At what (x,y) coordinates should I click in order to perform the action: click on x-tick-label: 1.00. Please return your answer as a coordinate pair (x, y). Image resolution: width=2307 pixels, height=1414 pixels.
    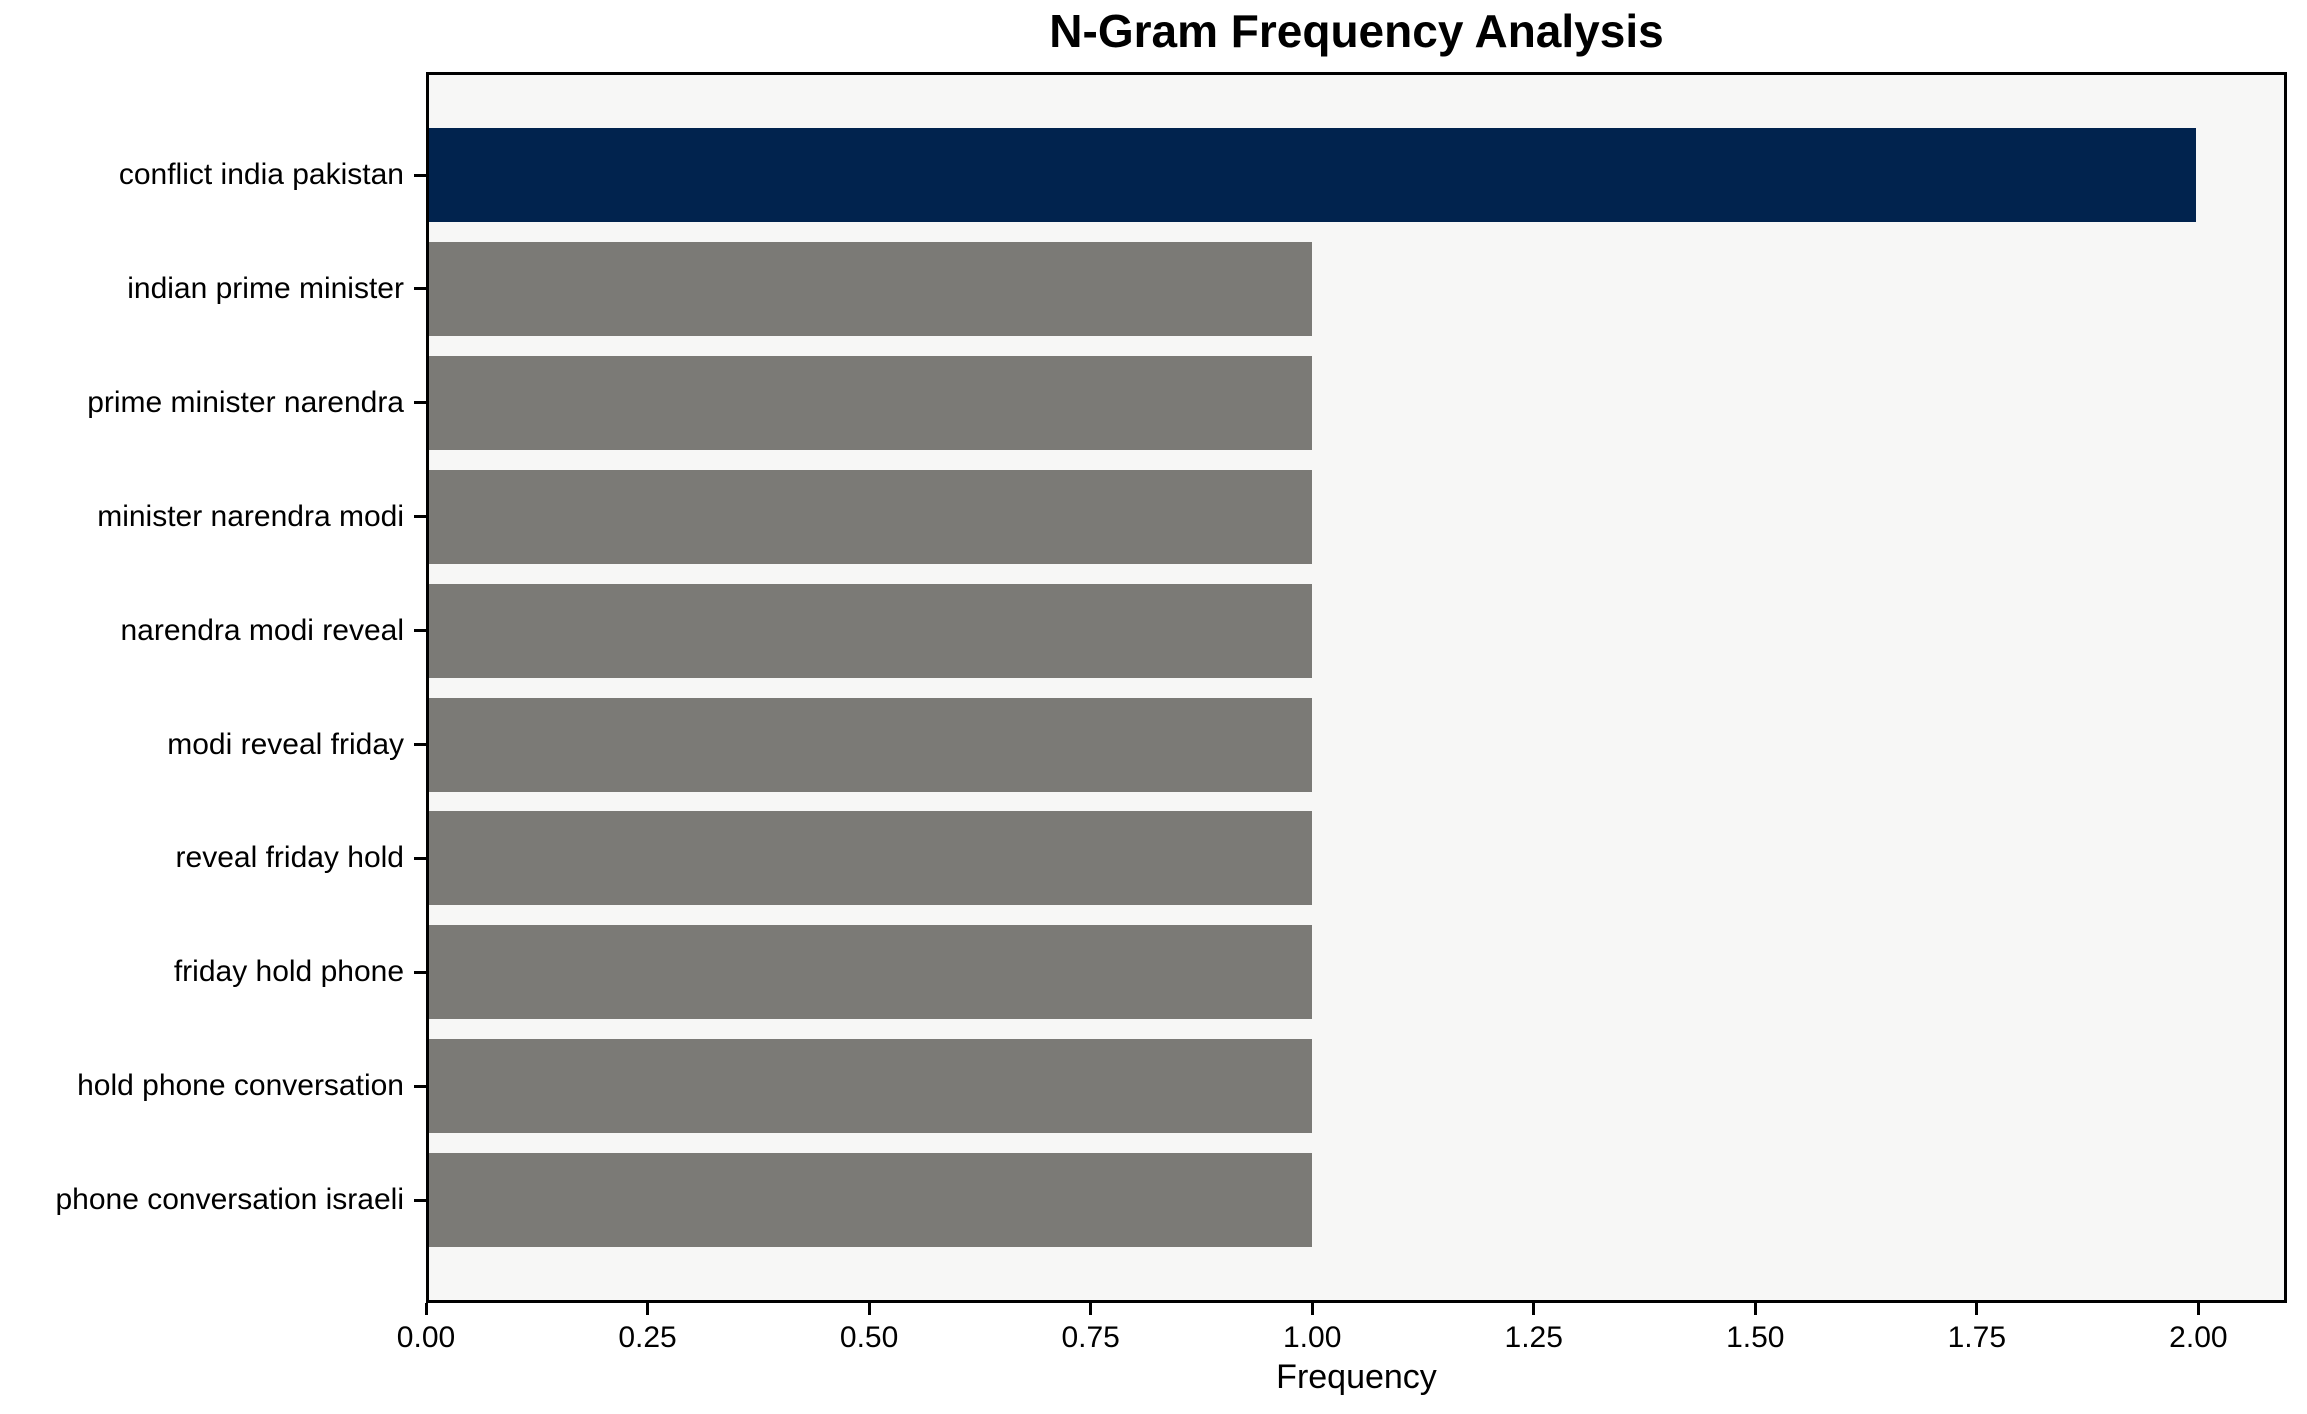
    Looking at the image, I should click on (1312, 1337).